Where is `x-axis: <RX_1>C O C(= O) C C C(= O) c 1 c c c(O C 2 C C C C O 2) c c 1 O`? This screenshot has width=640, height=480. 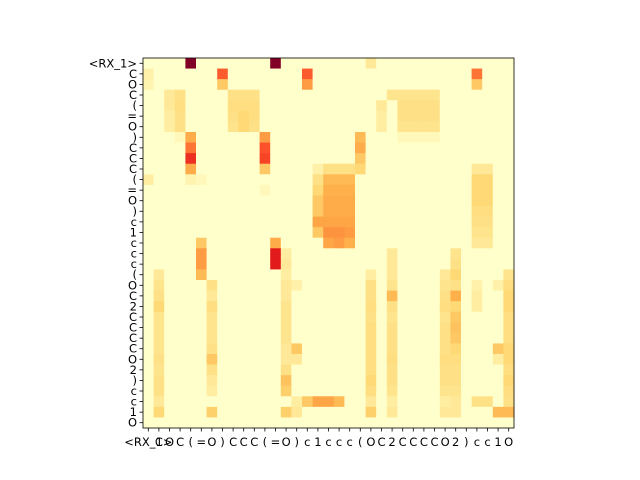 x-axis: <RX_1>C O C(= O) C C C(= O) c 1 c c c(O C 2 C C C C O 2) c c 1 O is located at coordinates (318, 438).